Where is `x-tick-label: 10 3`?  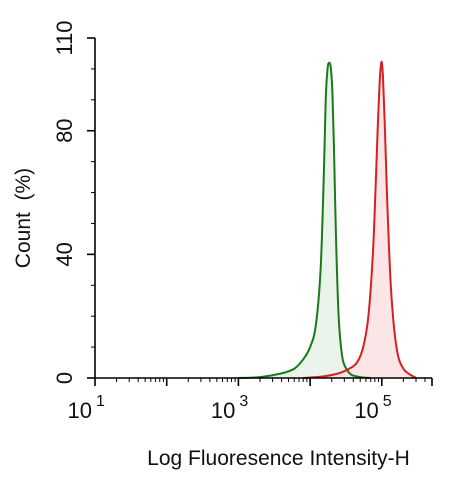
x-tick-label: 10 3 is located at coordinates (229, 408).